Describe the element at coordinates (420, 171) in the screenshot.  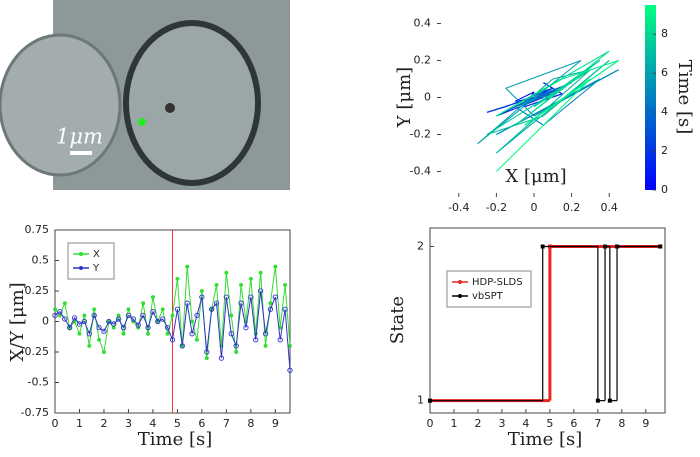
I see `y-tick-label: -0.4` at that location.